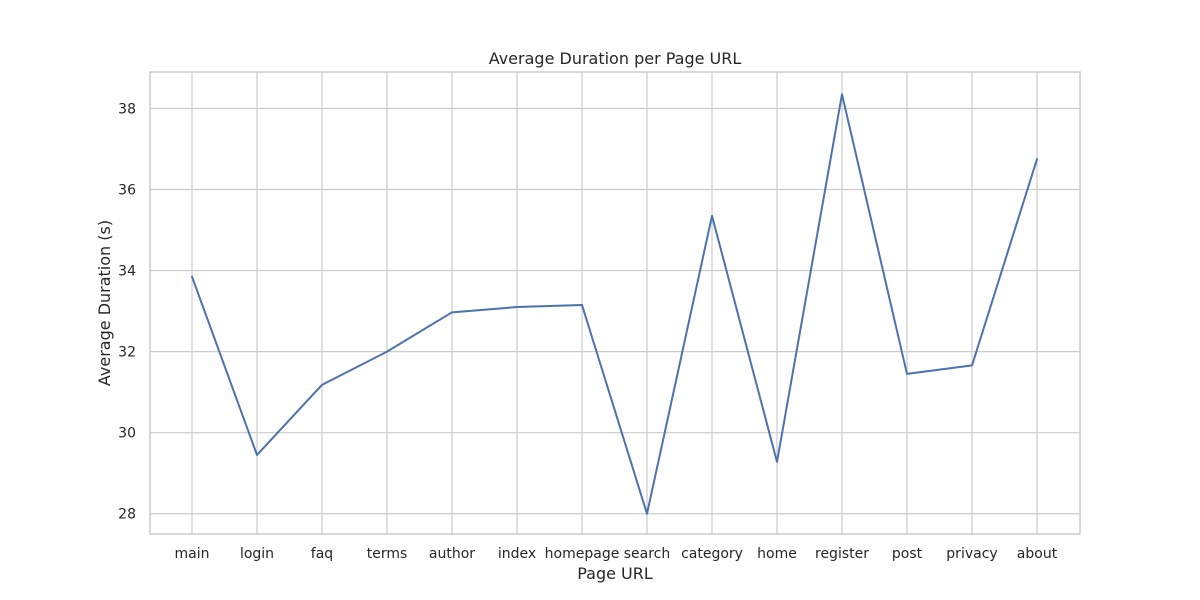 The image size is (1200, 600). I want to click on x-axis-title: Page URL, so click(615, 573).